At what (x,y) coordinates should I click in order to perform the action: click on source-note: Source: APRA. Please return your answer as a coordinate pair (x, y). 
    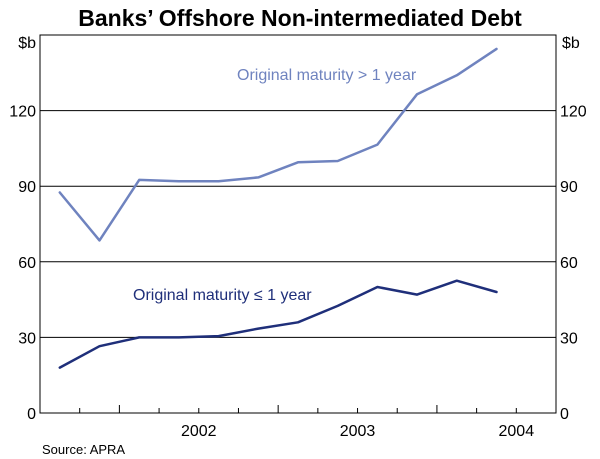
    Looking at the image, I should click on (83, 449).